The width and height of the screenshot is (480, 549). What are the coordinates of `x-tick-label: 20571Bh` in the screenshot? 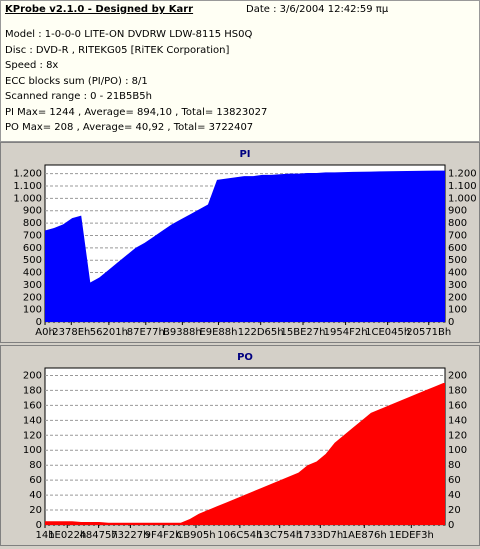 It's located at (428, 332).